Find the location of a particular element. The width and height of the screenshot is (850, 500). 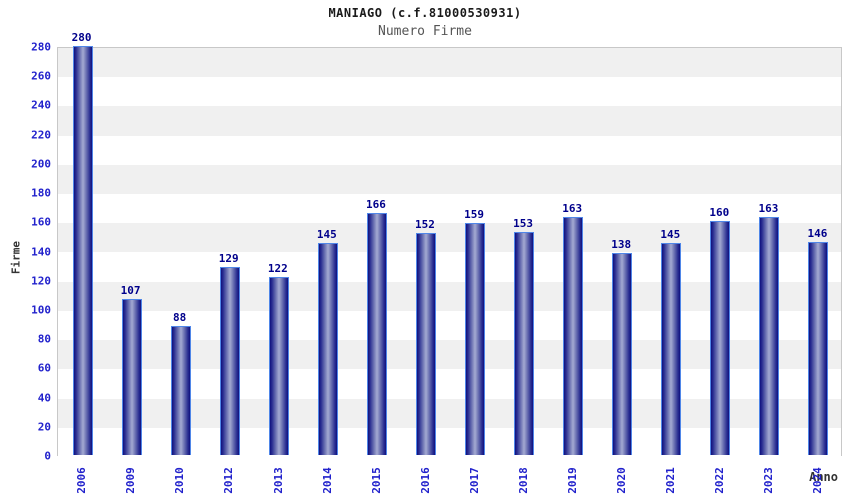

x-tick-label: 2012 is located at coordinates (229, 480).